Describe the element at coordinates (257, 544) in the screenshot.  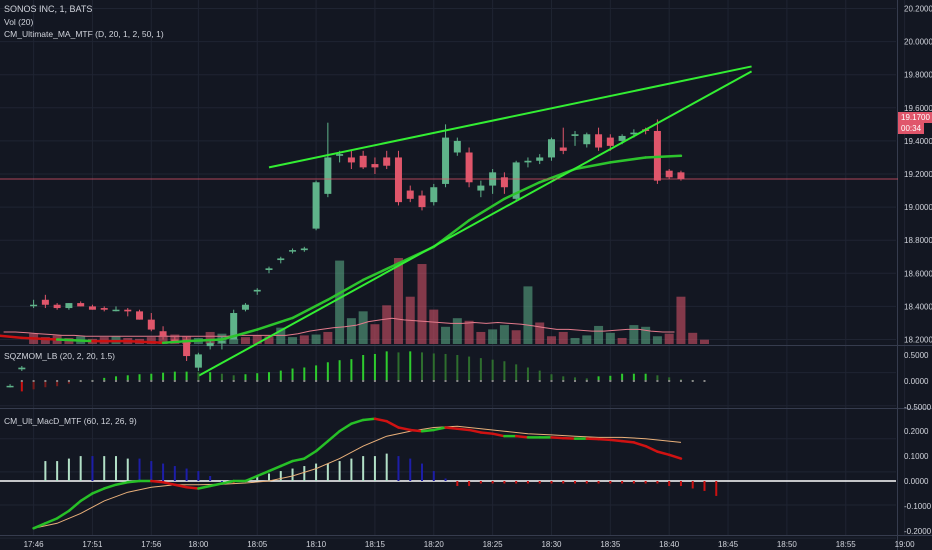
I see `time-axis-tick-label: 18:05` at that location.